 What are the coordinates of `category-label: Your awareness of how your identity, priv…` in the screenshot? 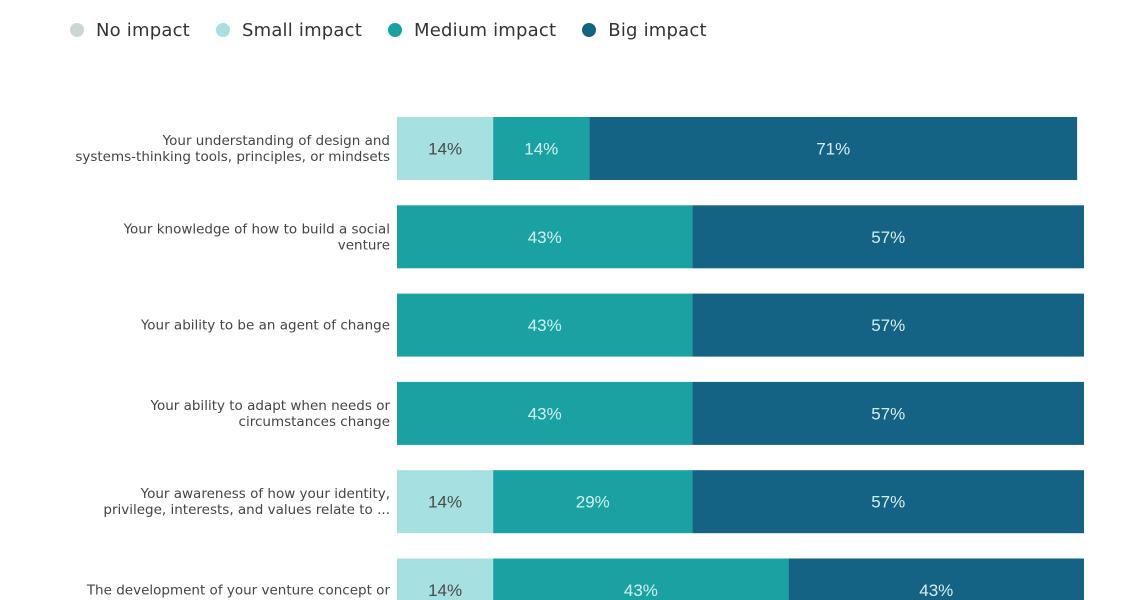 It's located at (246, 502).